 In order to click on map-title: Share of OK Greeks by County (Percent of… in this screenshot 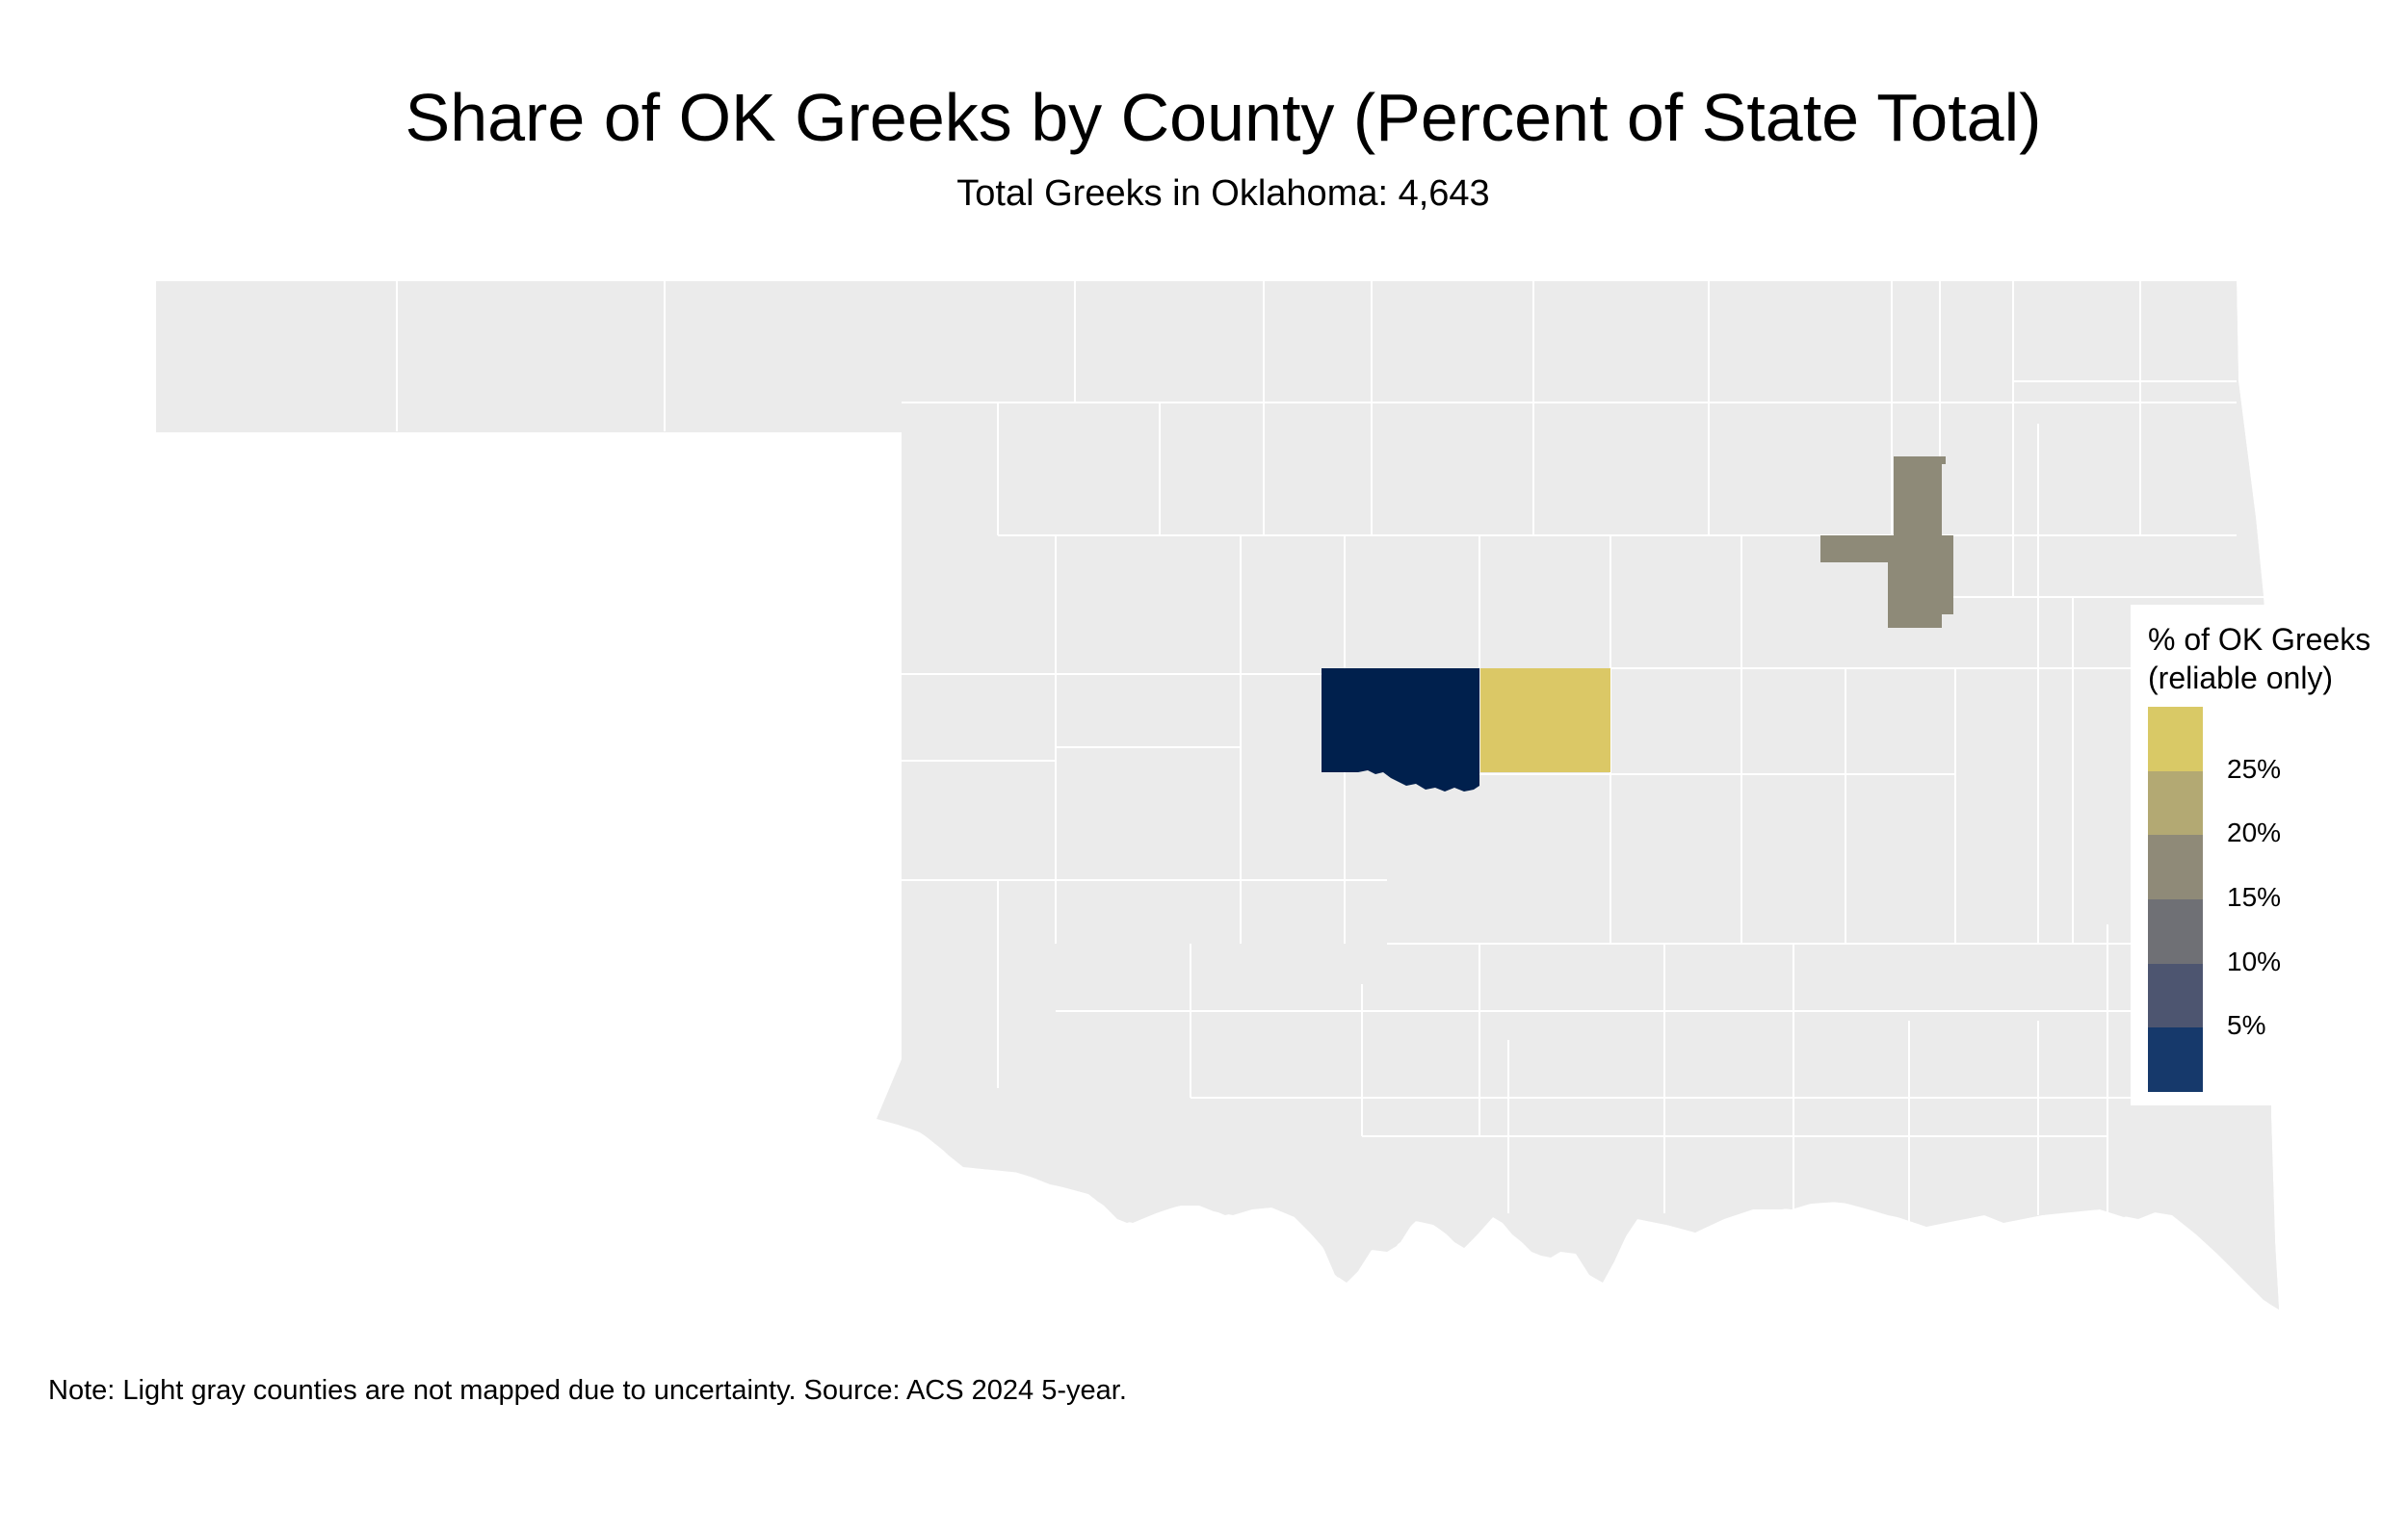, I will do `click(1223, 117)`.